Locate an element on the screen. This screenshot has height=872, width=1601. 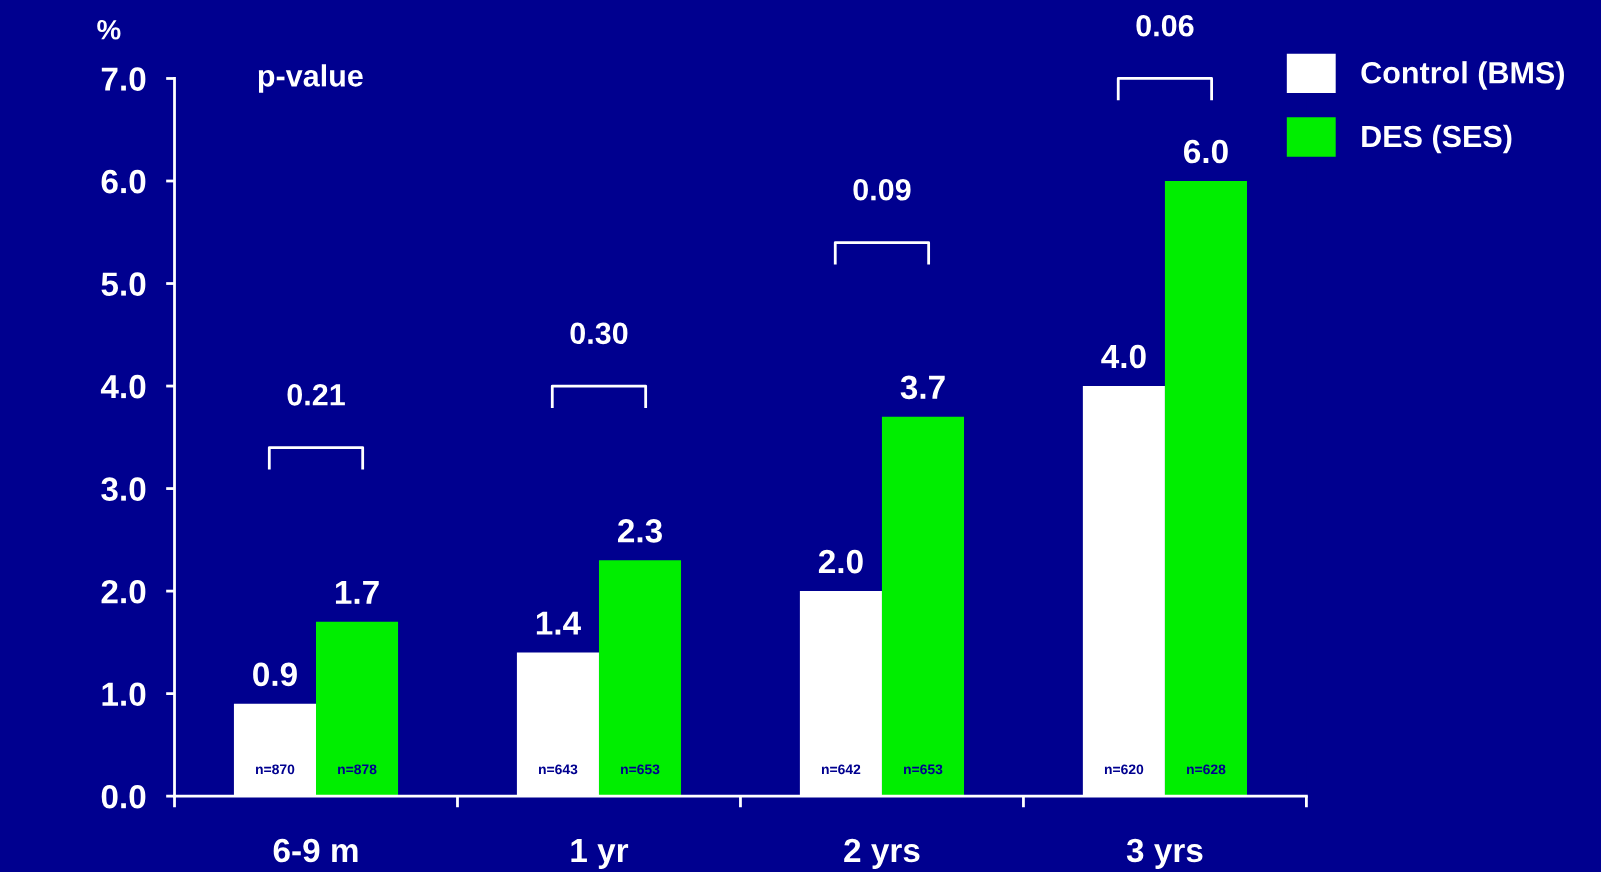
legend-label: Control (BMS) is located at coordinates (1462, 75).